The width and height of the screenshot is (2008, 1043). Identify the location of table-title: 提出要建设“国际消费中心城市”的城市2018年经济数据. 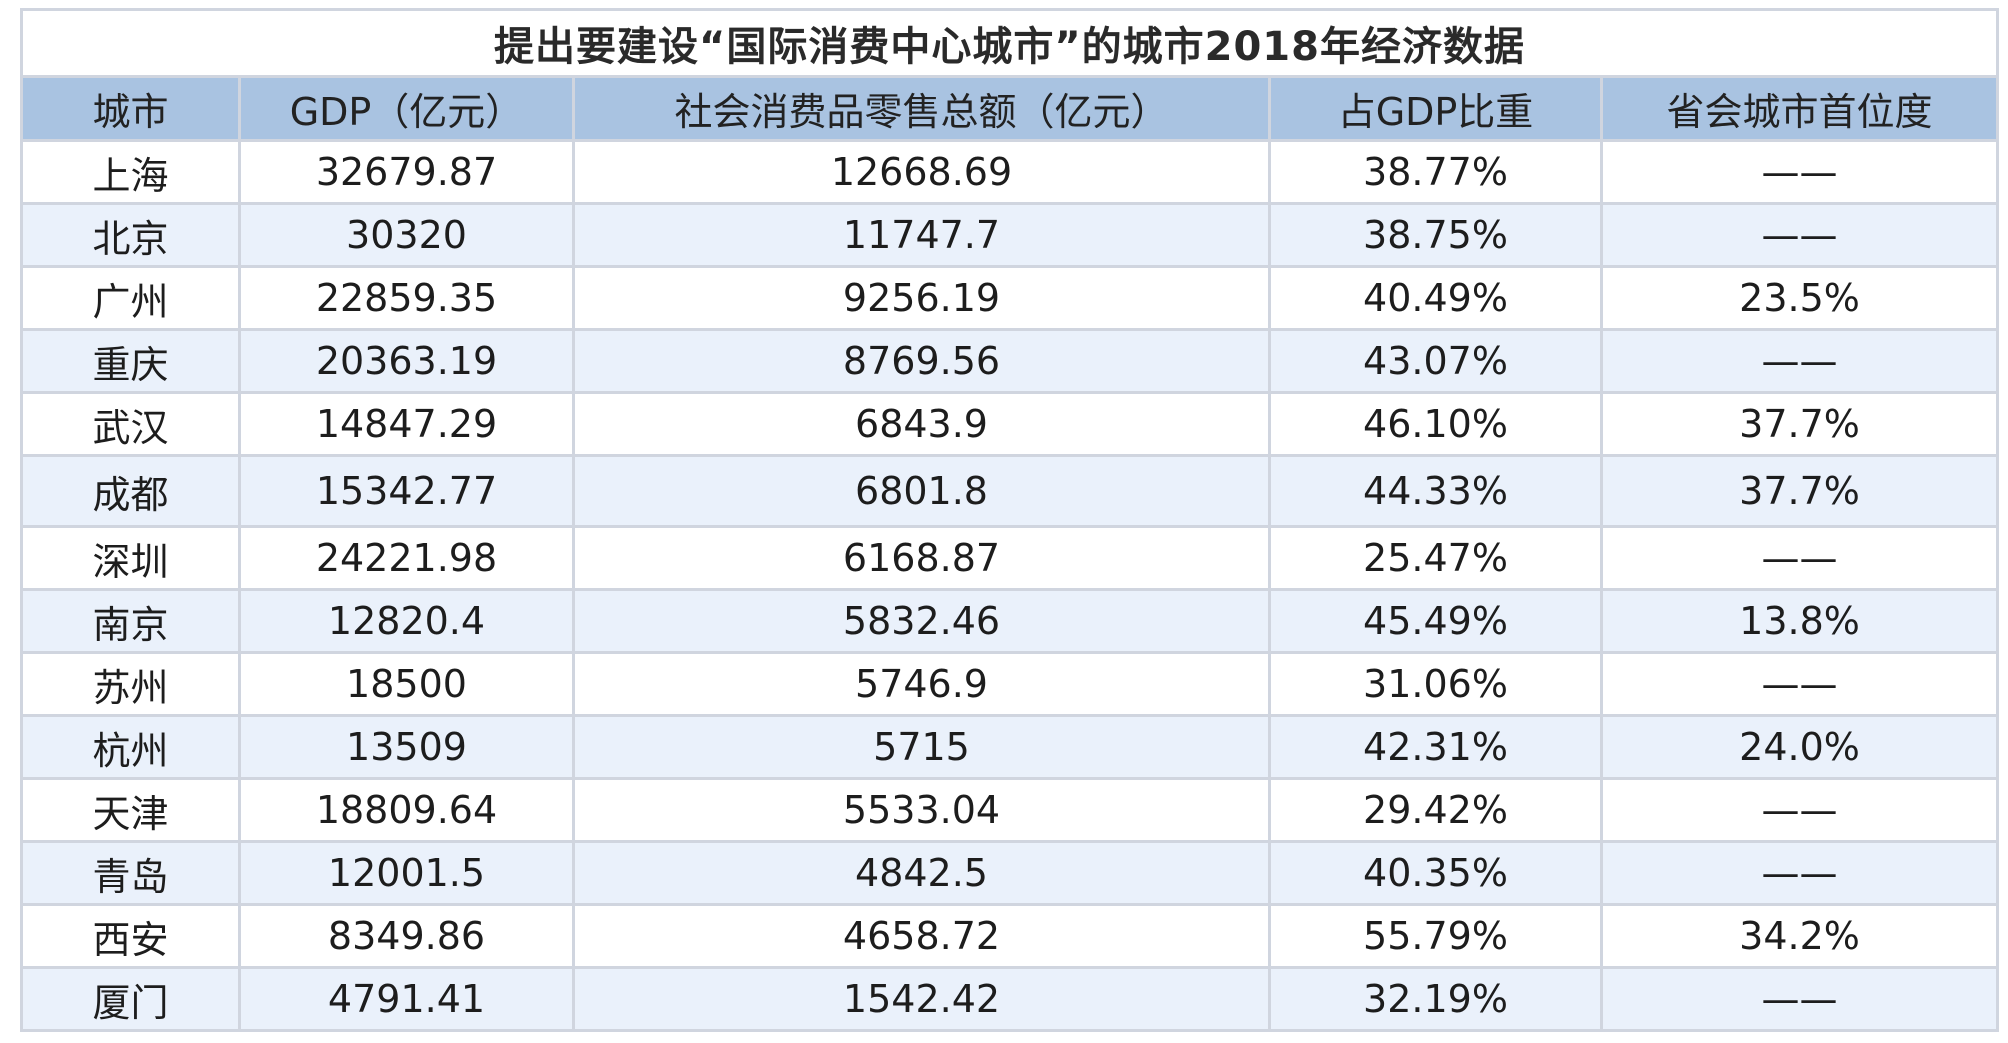
(1009, 43).